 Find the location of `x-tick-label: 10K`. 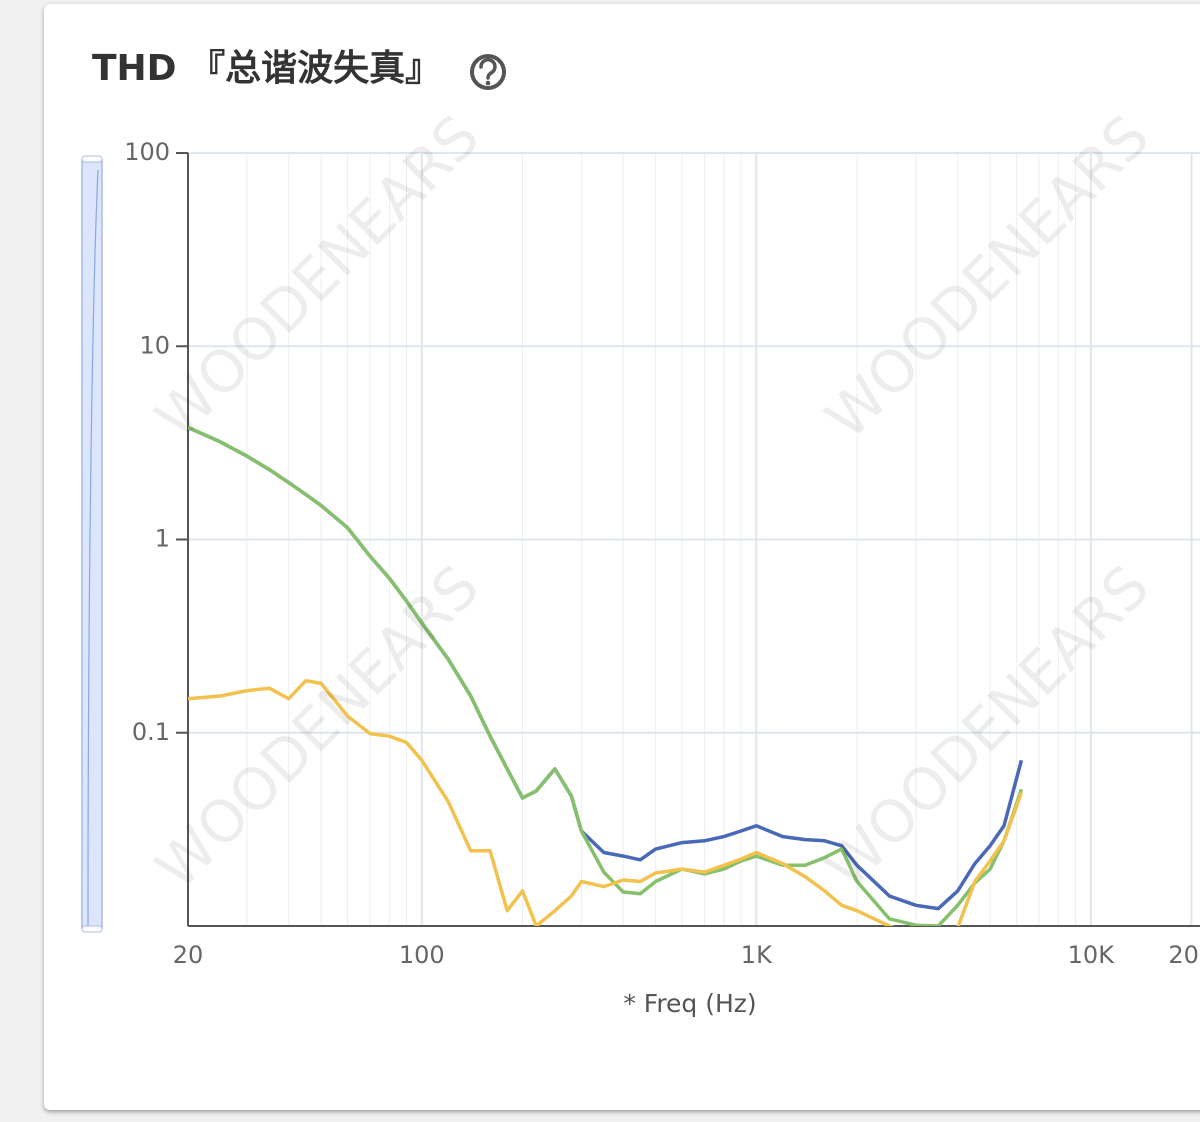

x-tick-label: 10K is located at coordinates (1092, 955).